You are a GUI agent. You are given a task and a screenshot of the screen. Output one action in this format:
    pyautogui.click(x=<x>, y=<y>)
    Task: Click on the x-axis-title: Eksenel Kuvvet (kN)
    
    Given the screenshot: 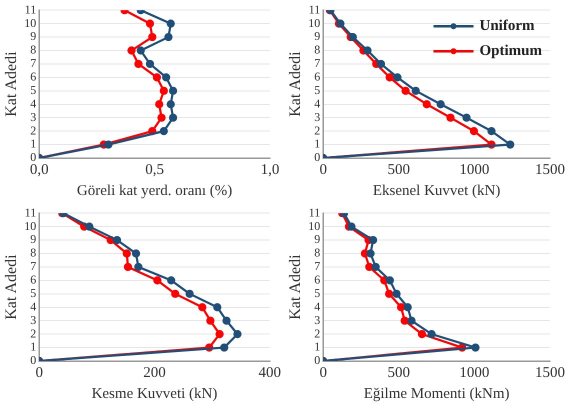 What is the action you would take?
    pyautogui.click(x=436, y=190)
    